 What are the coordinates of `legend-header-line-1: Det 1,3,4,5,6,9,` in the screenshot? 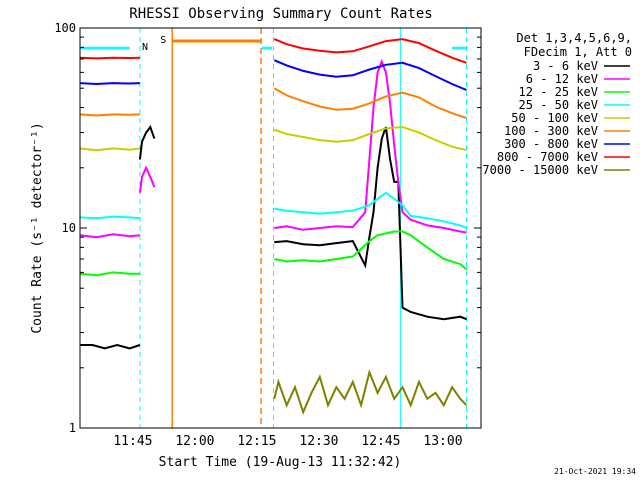 It's located at (574, 38).